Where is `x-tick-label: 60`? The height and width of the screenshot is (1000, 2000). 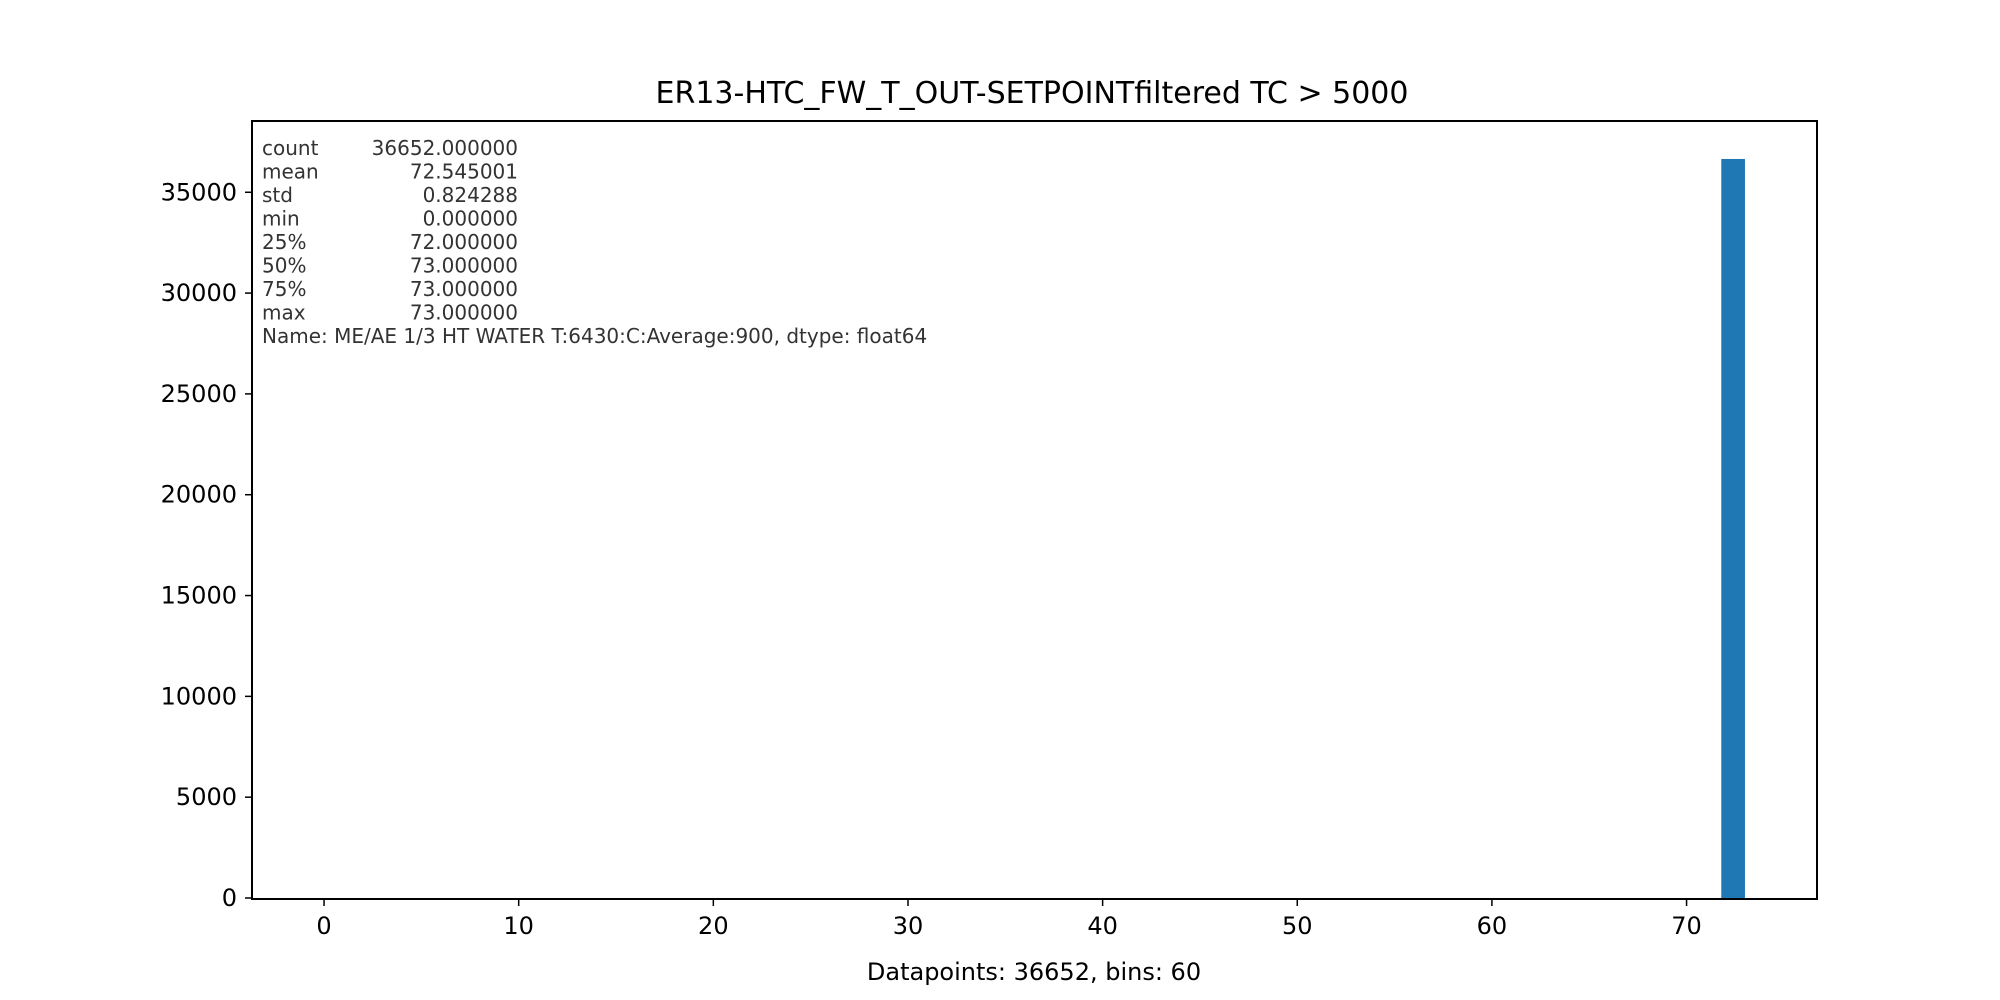 x-tick-label: 60 is located at coordinates (1492, 926).